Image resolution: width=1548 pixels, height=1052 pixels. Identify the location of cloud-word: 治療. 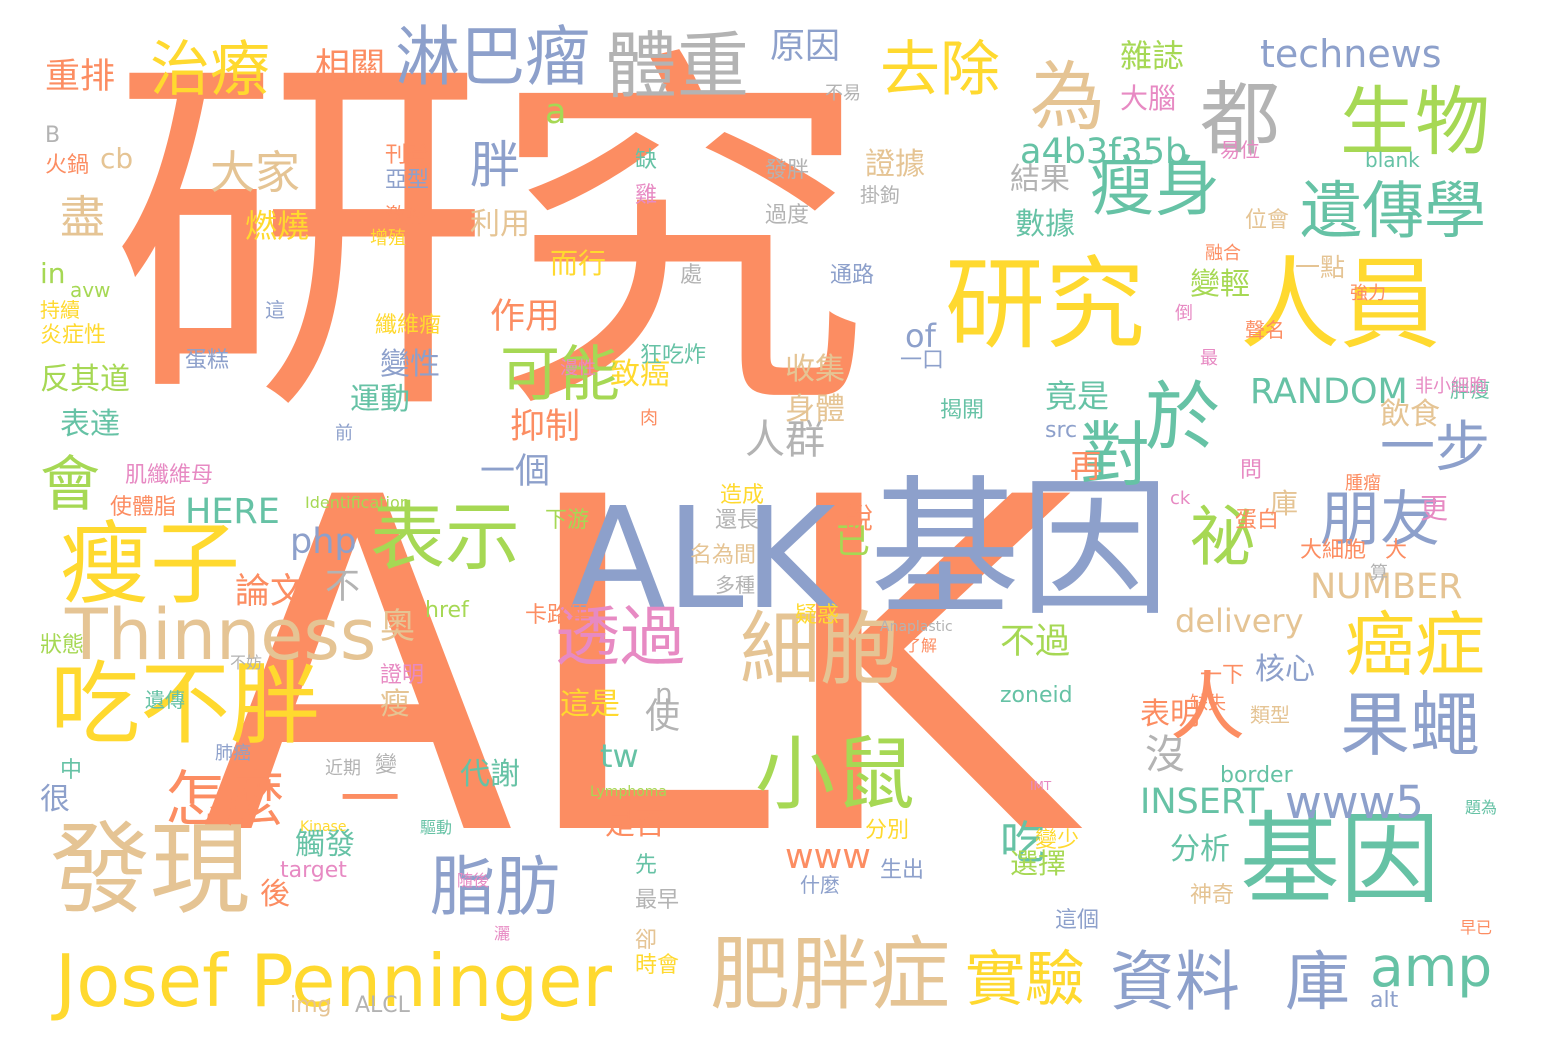
(210, 70).